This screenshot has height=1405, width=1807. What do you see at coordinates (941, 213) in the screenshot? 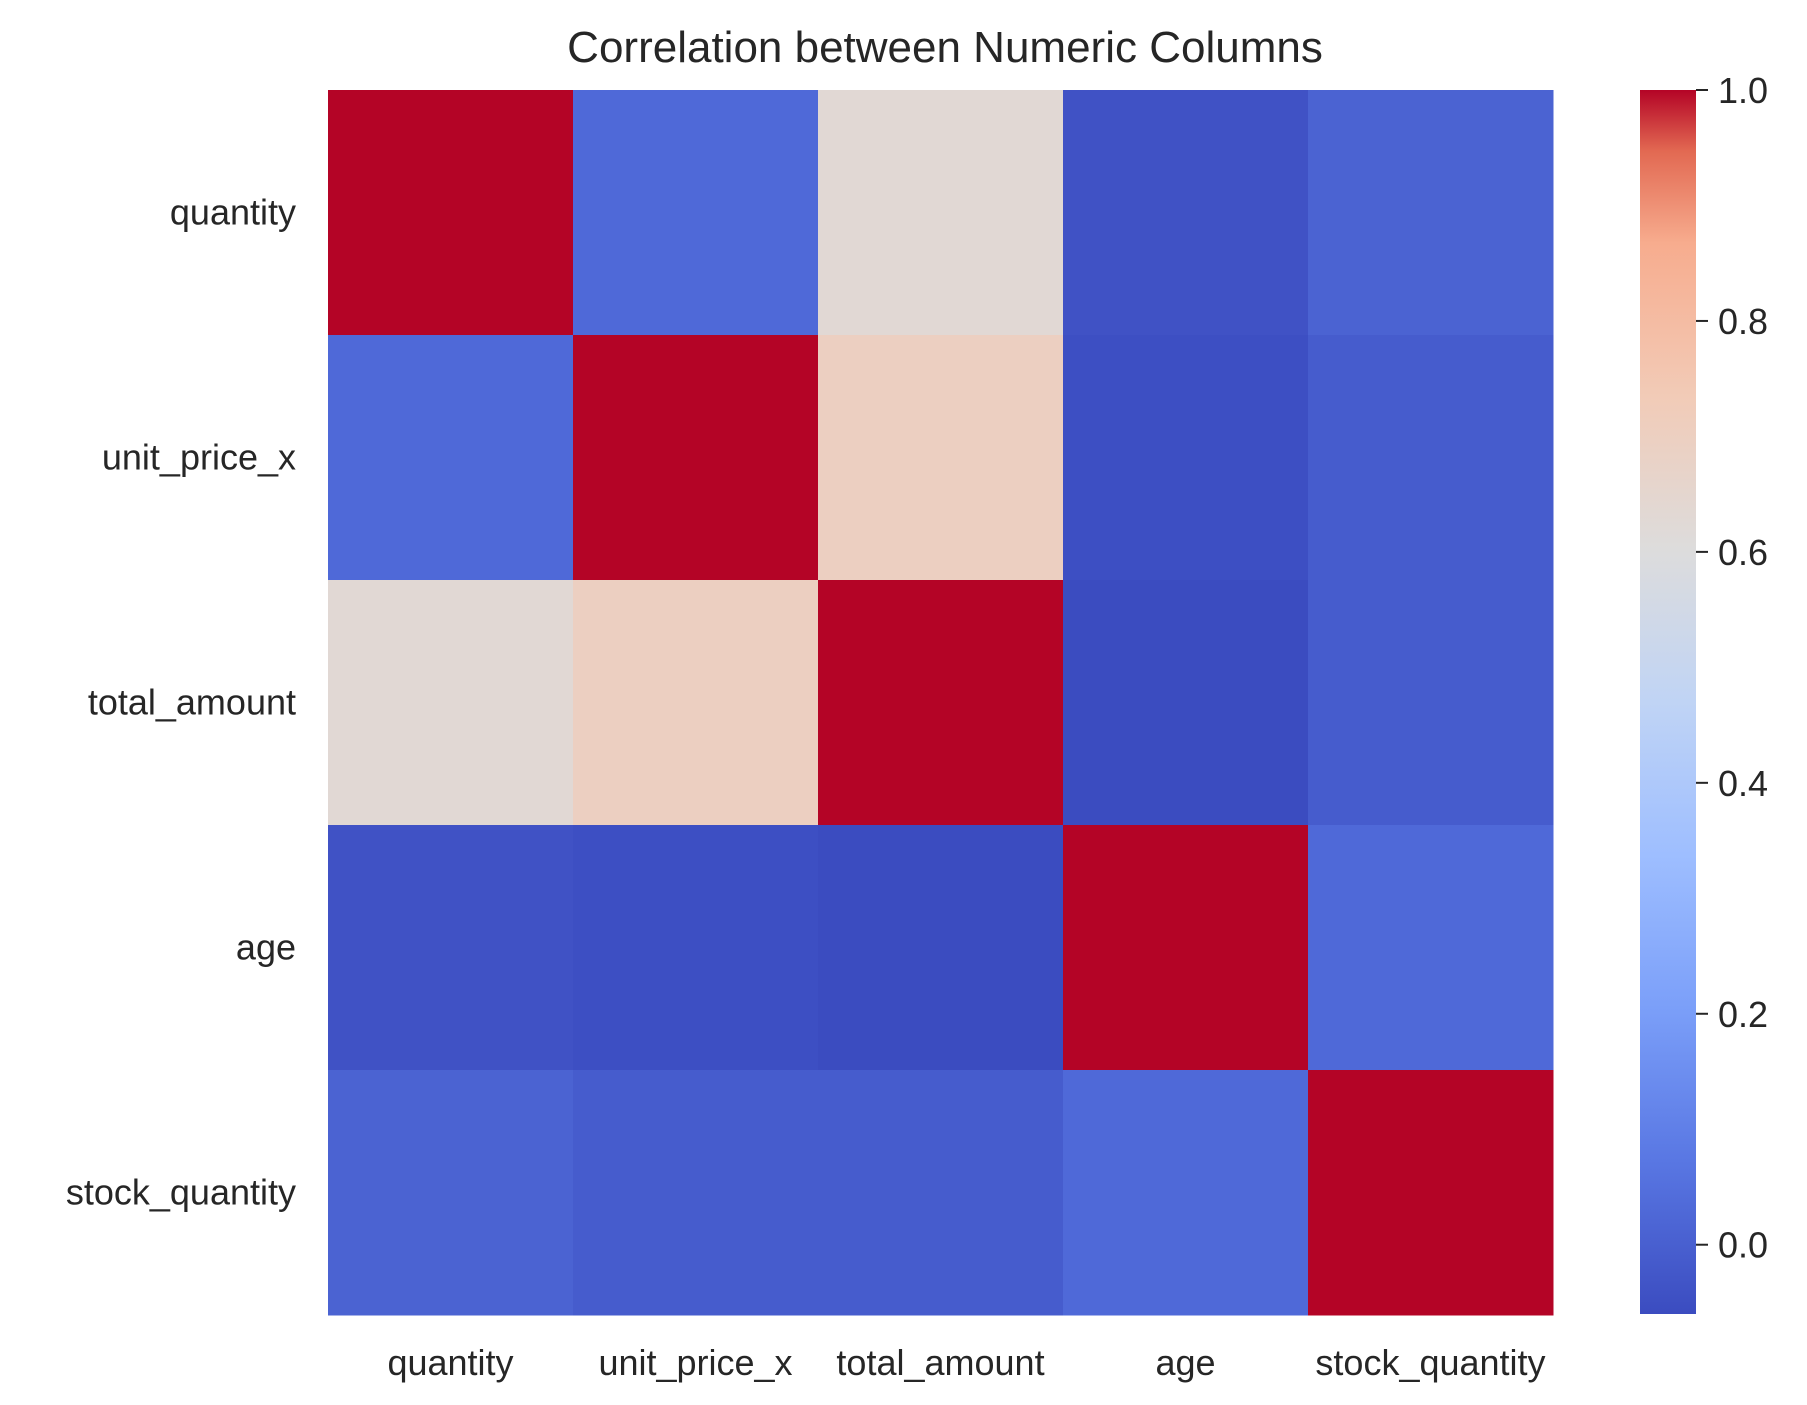
I see `heatmap-cell-quantity-total_amount` at bounding box center [941, 213].